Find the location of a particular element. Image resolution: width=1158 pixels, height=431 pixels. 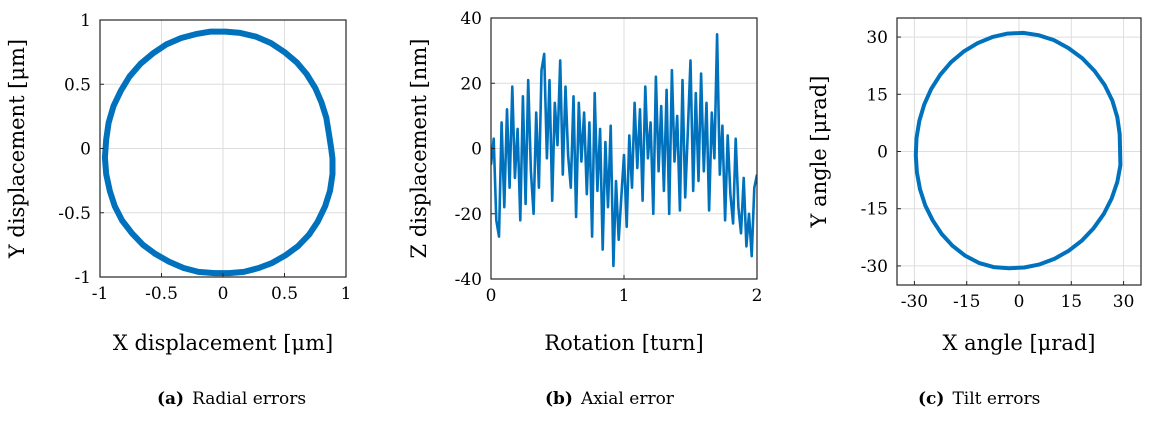

x-tick-label: 0.5 is located at coordinates (284, 294).